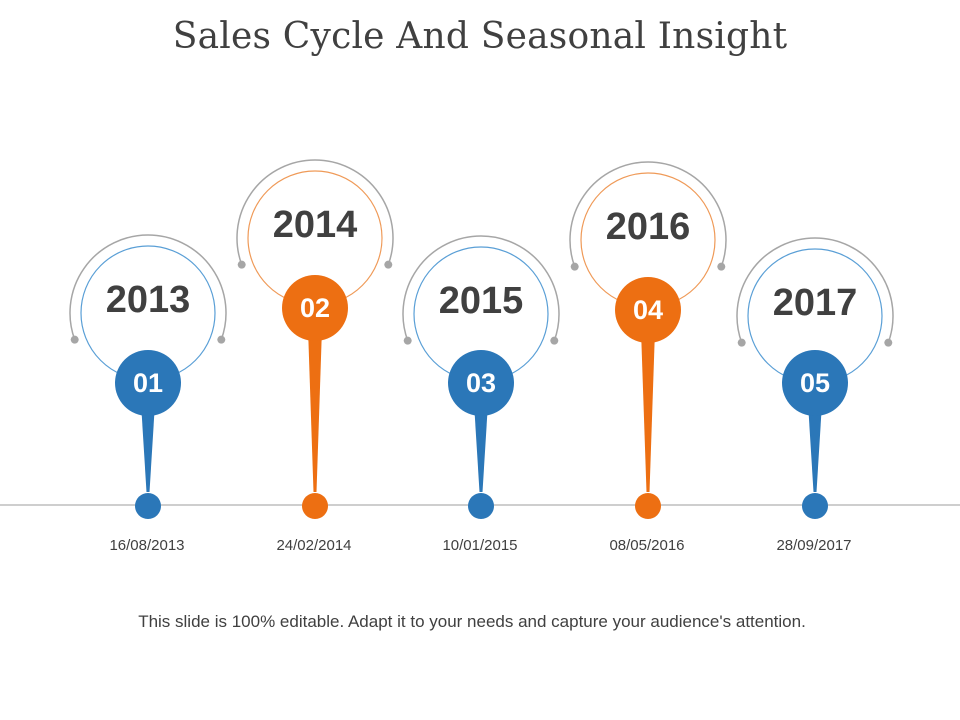 Image resolution: width=960 pixels, height=720 pixels. What do you see at coordinates (480, 36) in the screenshot?
I see `slide-title: Sales Cycle And Seasonal Insight` at bounding box center [480, 36].